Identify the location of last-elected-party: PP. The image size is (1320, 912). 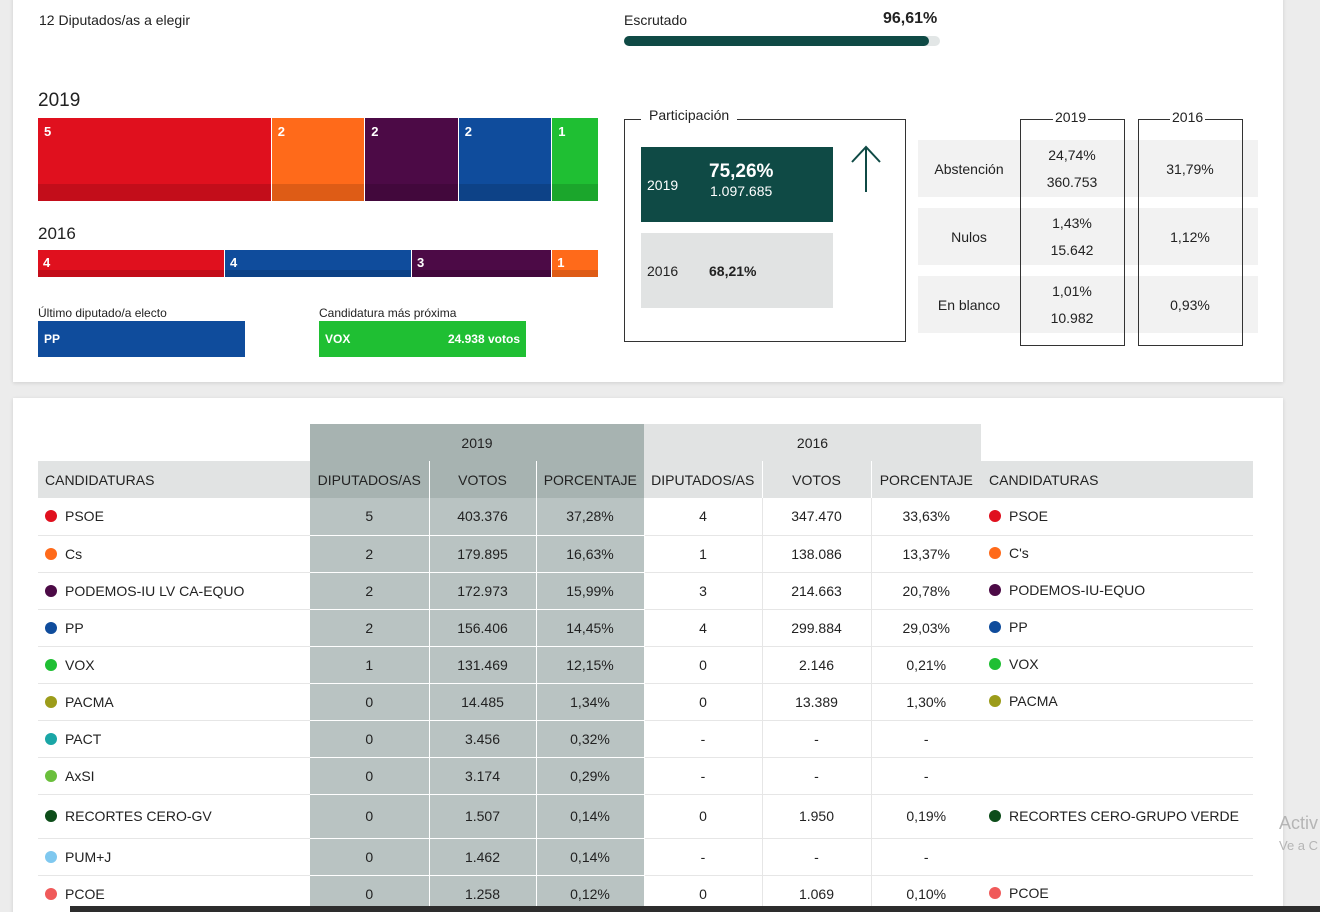
(141, 339).